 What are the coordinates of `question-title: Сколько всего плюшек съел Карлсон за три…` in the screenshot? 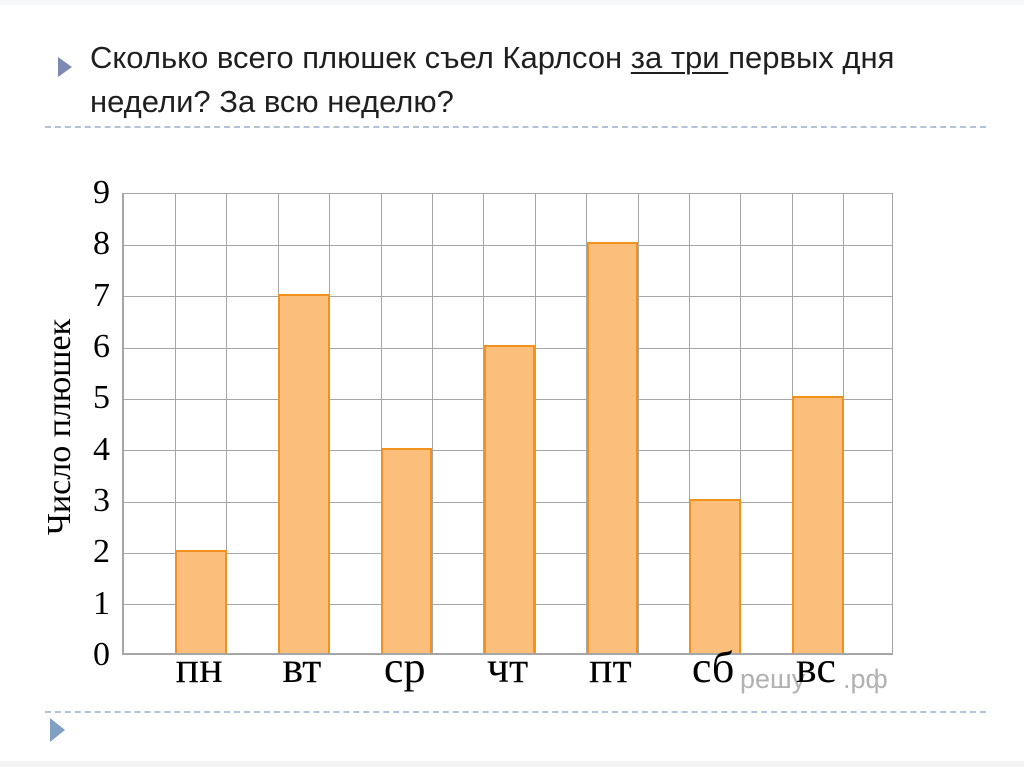 It's located at (540, 80).